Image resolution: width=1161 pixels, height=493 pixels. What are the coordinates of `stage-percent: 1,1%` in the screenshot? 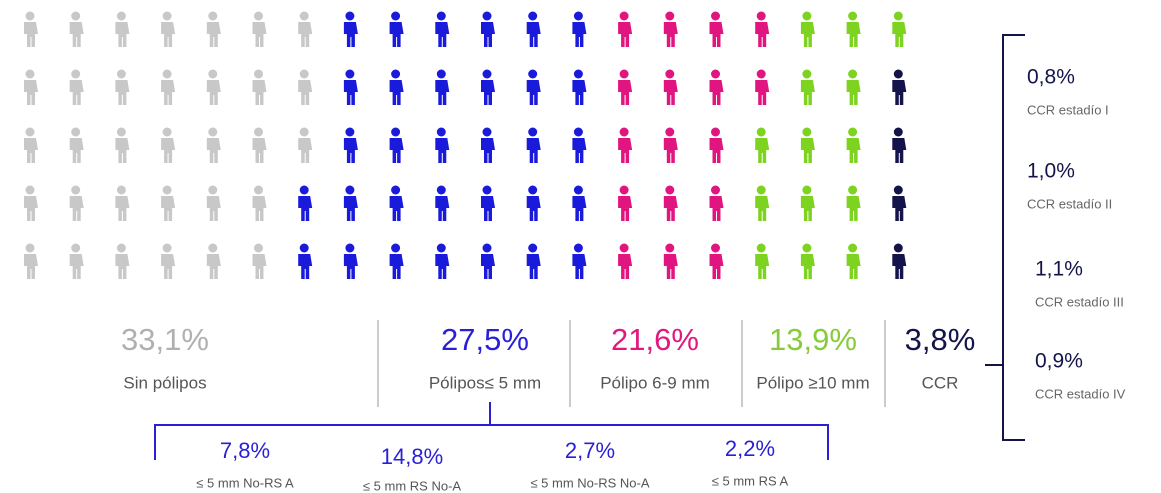 It's located at (1059, 269).